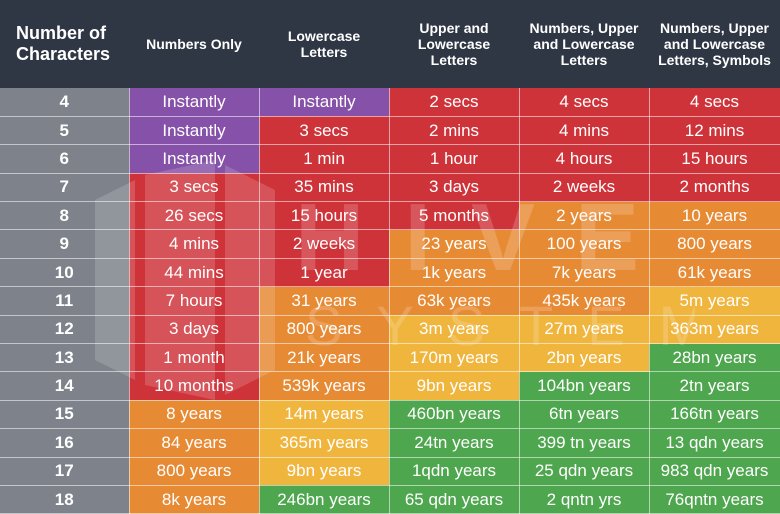  Describe the element at coordinates (65, 443) in the screenshot. I see `character-count-cell: 16` at that location.